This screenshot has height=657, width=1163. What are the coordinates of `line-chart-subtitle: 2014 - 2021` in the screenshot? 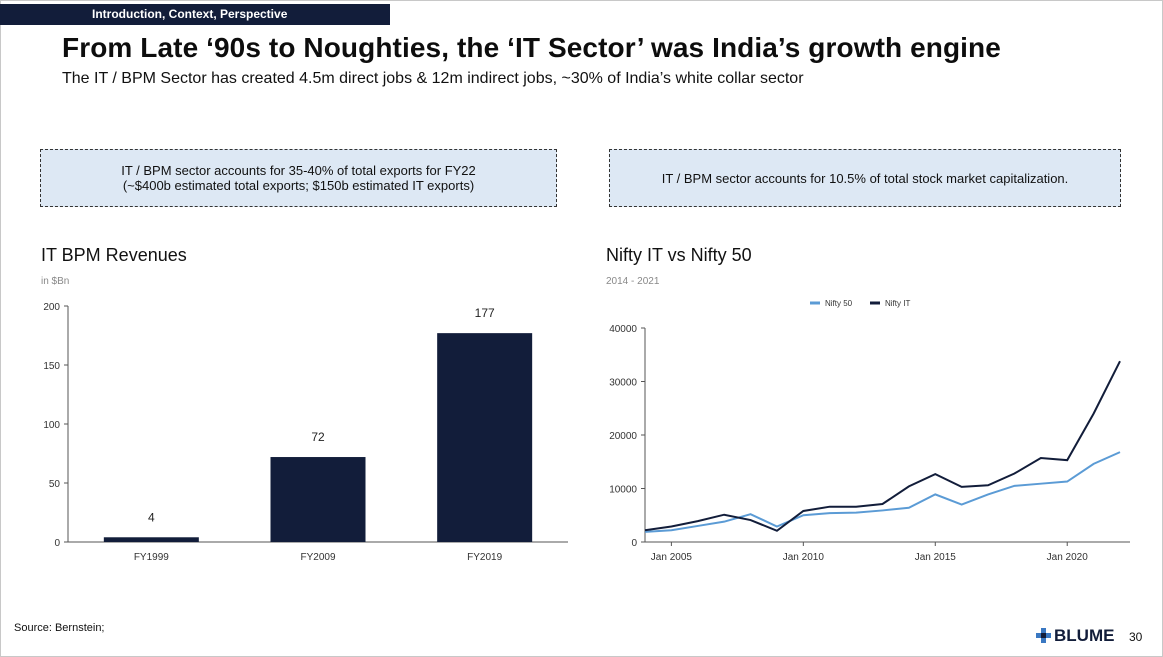 It's located at (633, 281).